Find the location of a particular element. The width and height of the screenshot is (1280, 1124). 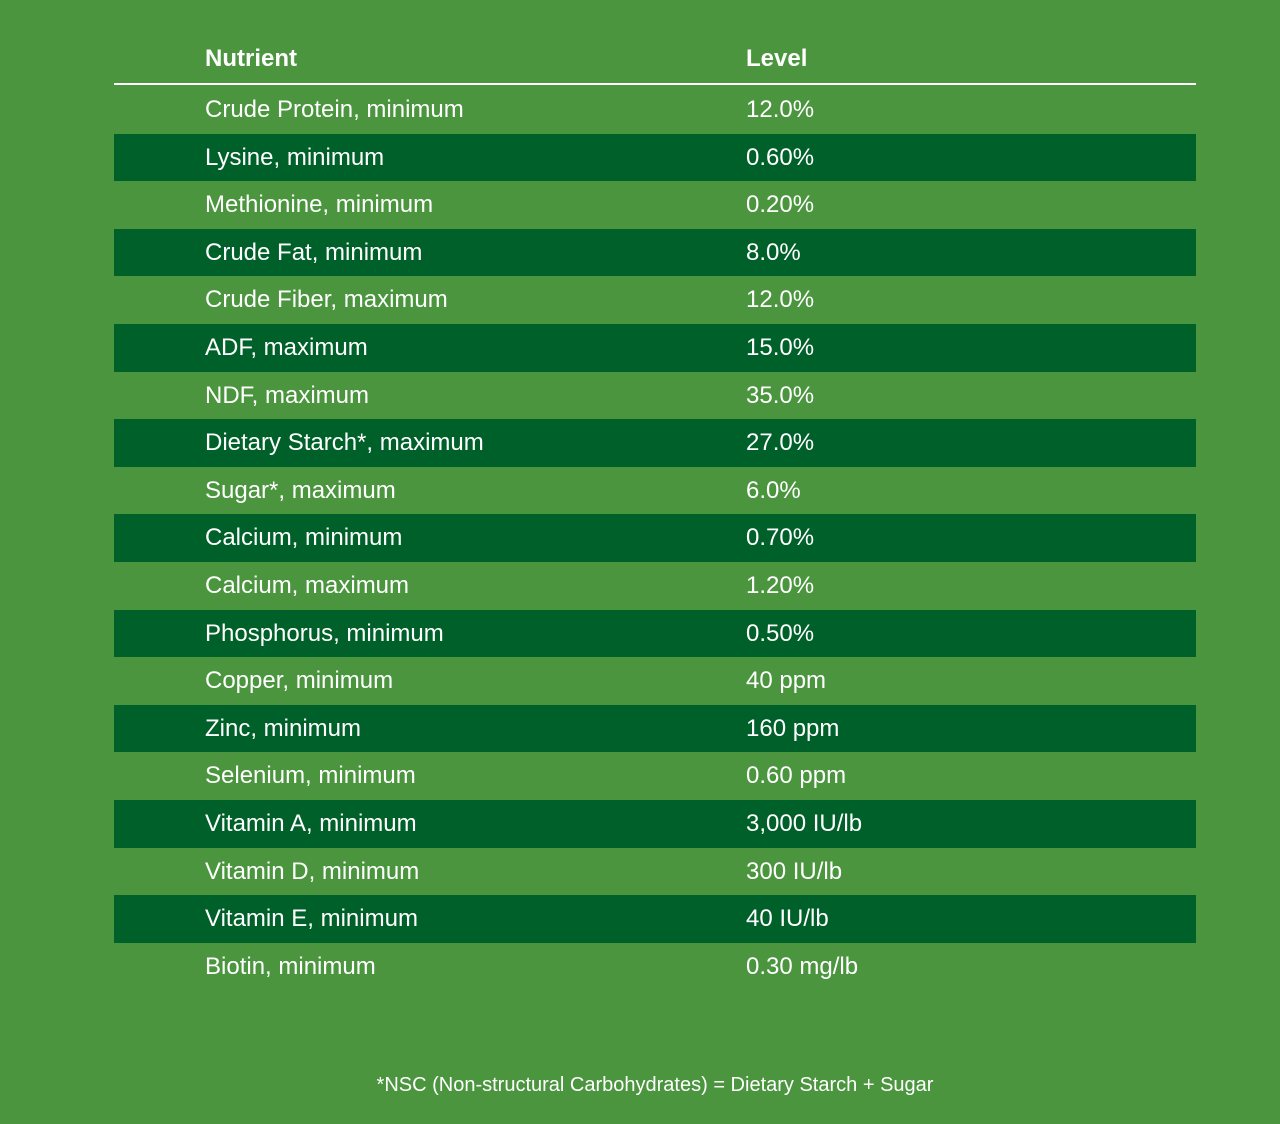

table-row: Biotin, minimum 0.30 mg/lb is located at coordinates (655, 967).